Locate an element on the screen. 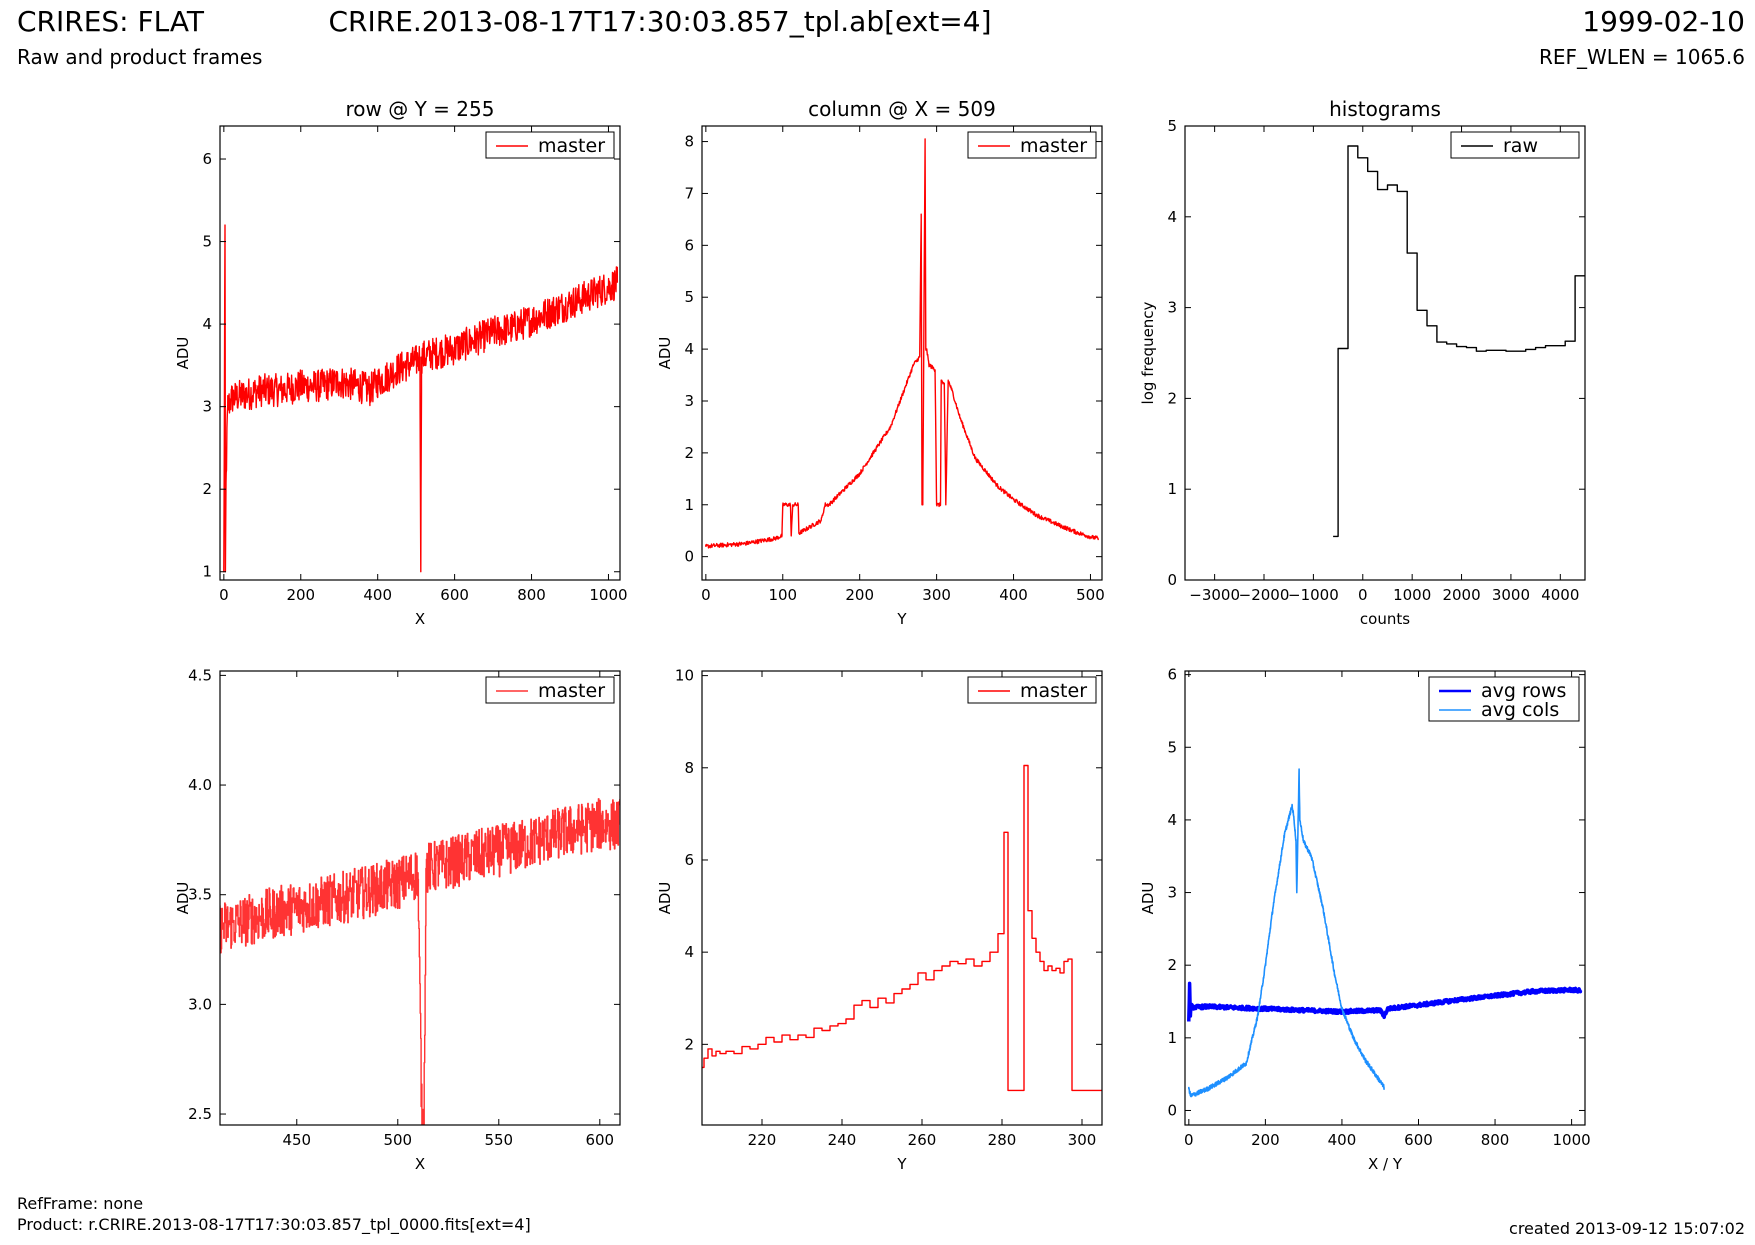 Image resolution: width=1755 pixels, height=1245 pixels. x-tick-label: 220 is located at coordinates (762, 1140).